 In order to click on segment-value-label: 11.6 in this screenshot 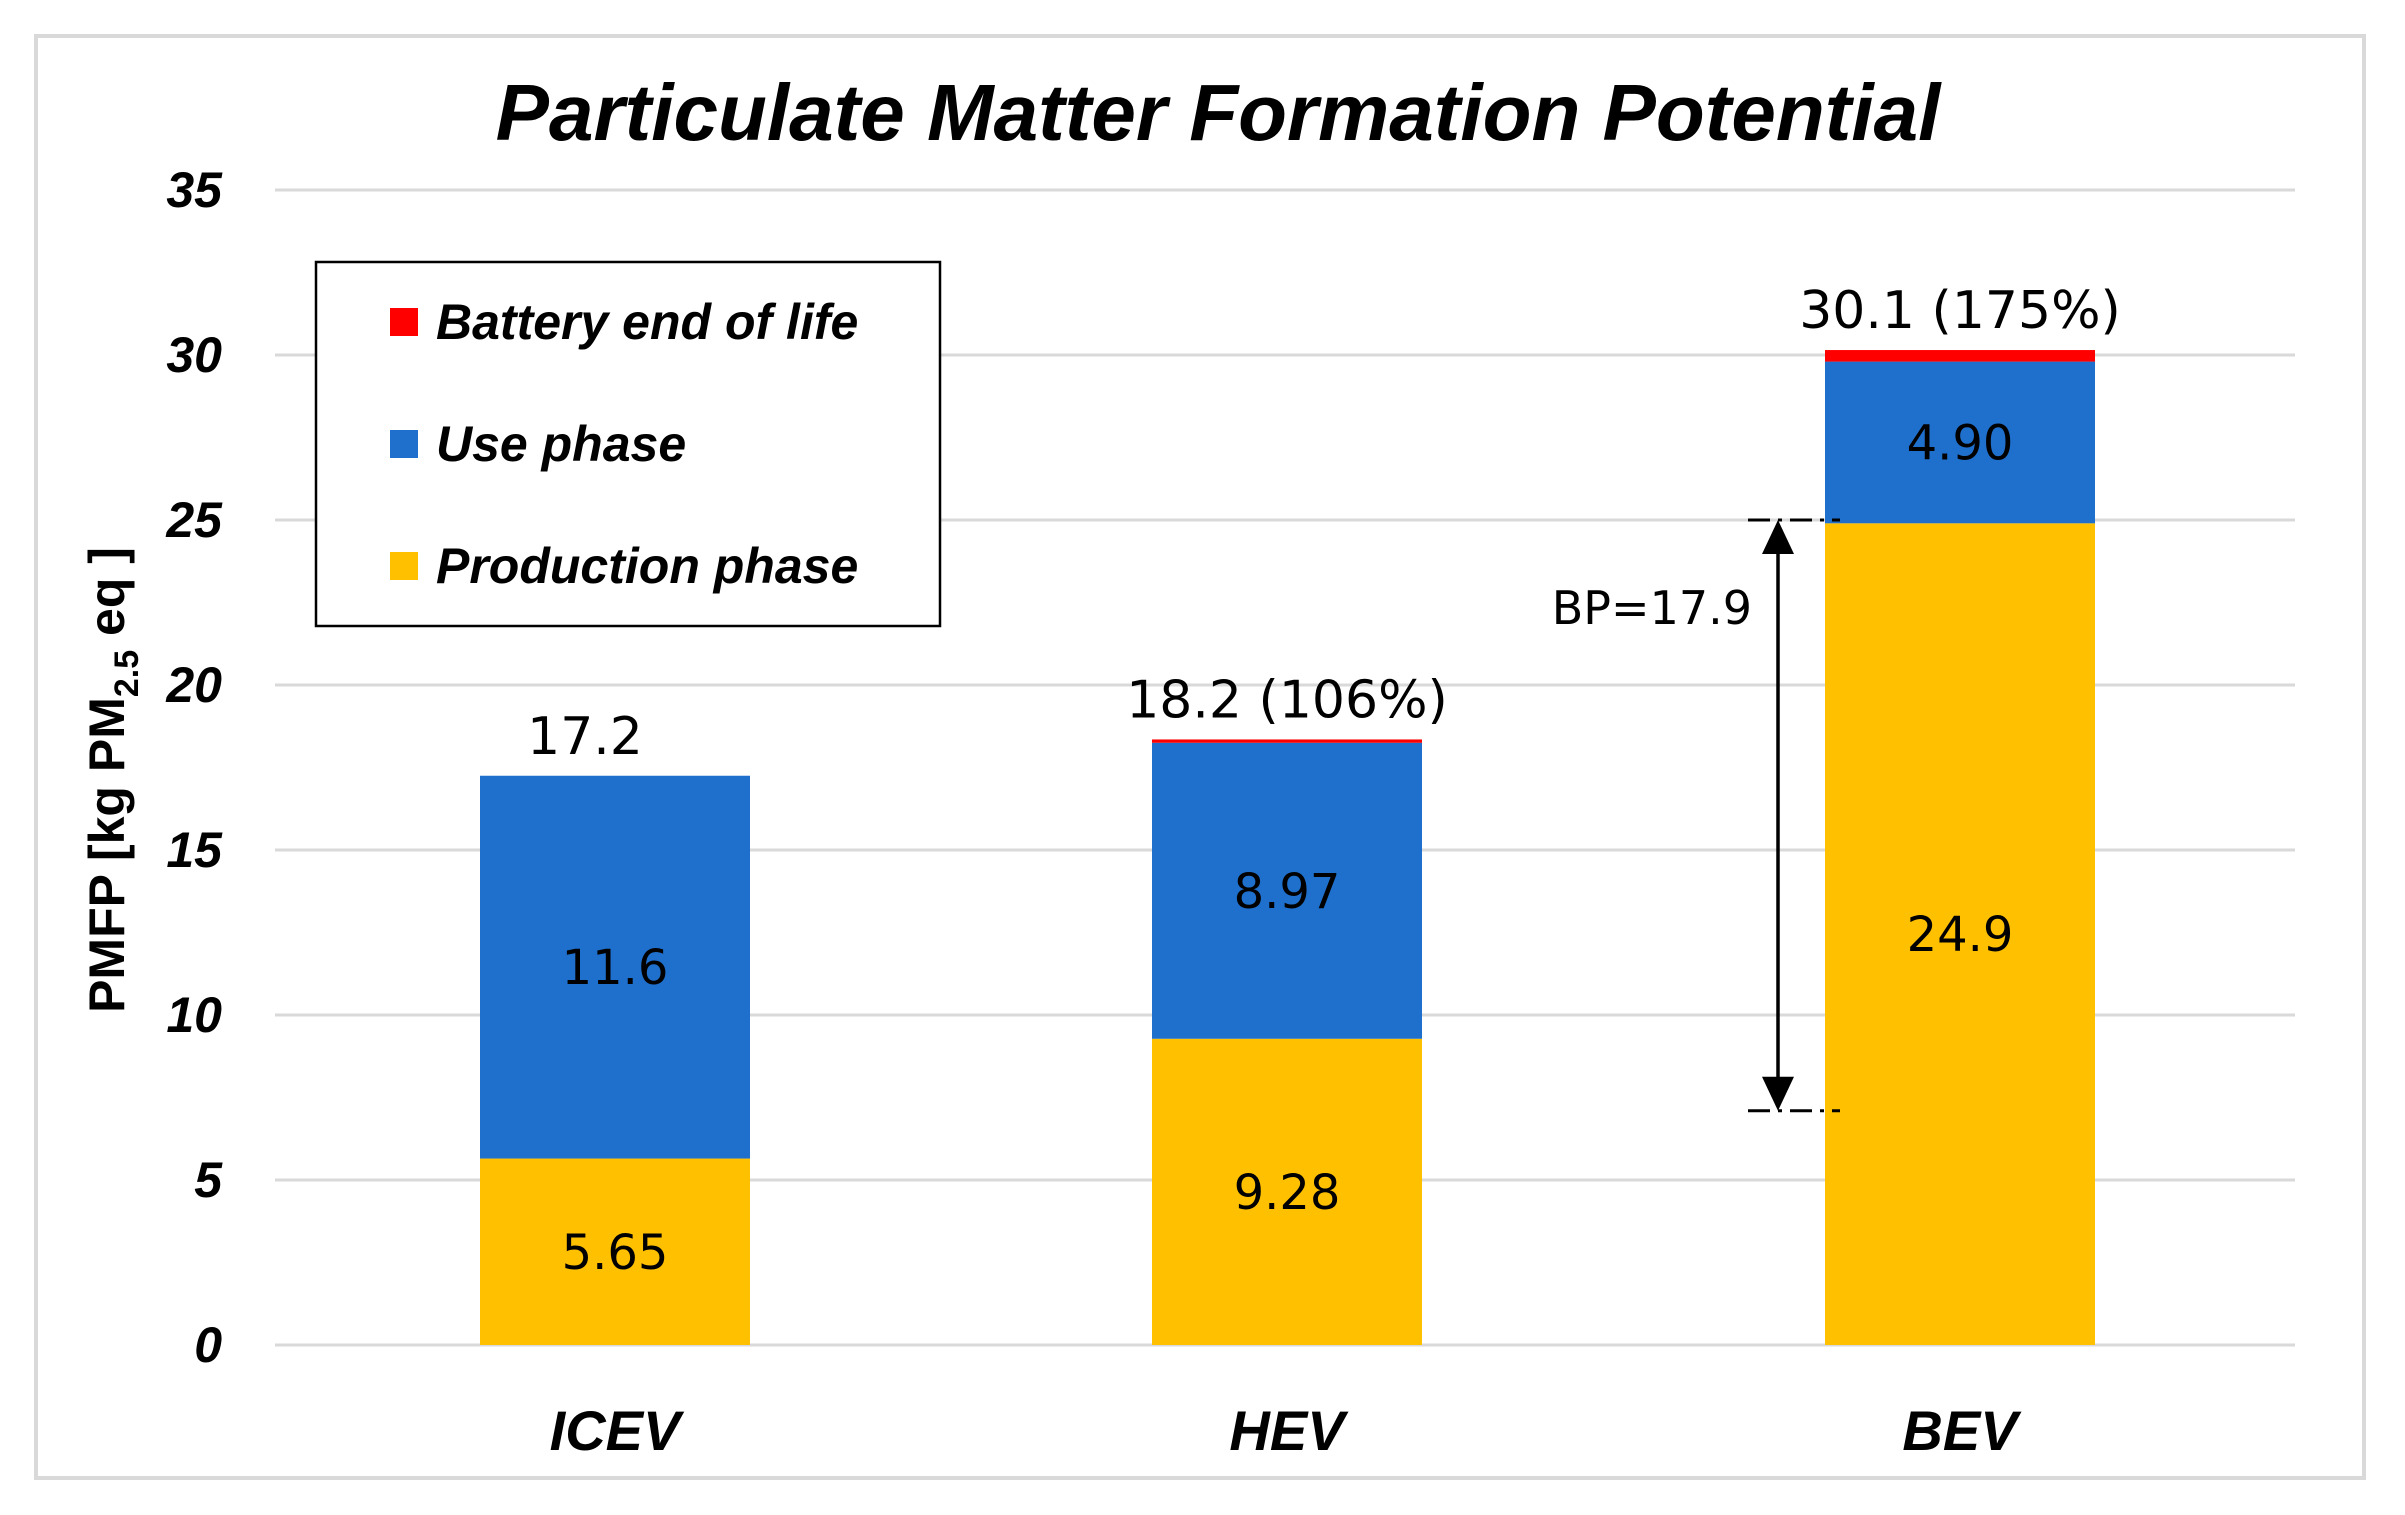, I will do `click(615, 968)`.